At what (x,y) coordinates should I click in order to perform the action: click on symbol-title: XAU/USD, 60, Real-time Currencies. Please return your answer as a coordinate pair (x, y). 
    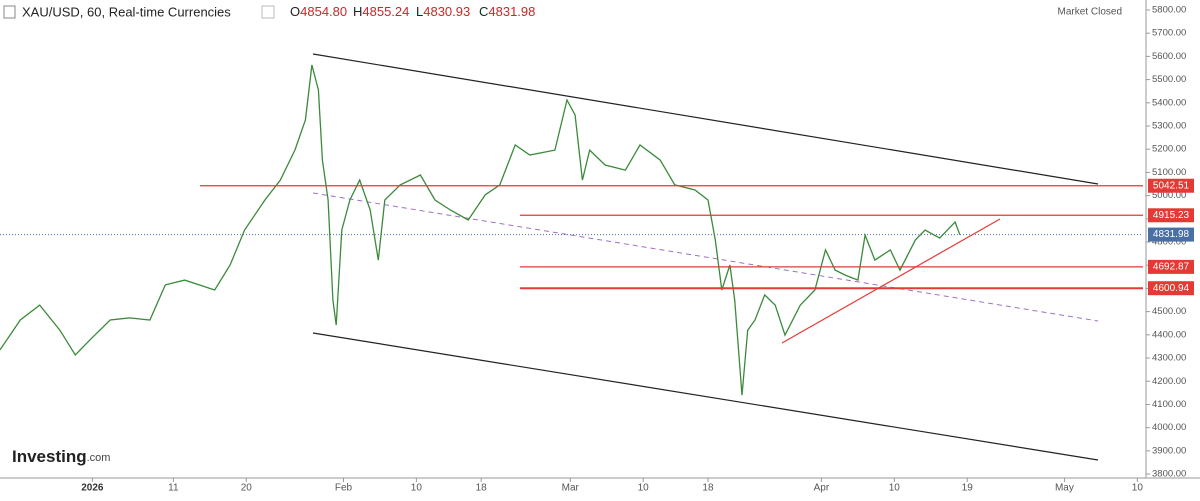
    Looking at the image, I should click on (126, 11).